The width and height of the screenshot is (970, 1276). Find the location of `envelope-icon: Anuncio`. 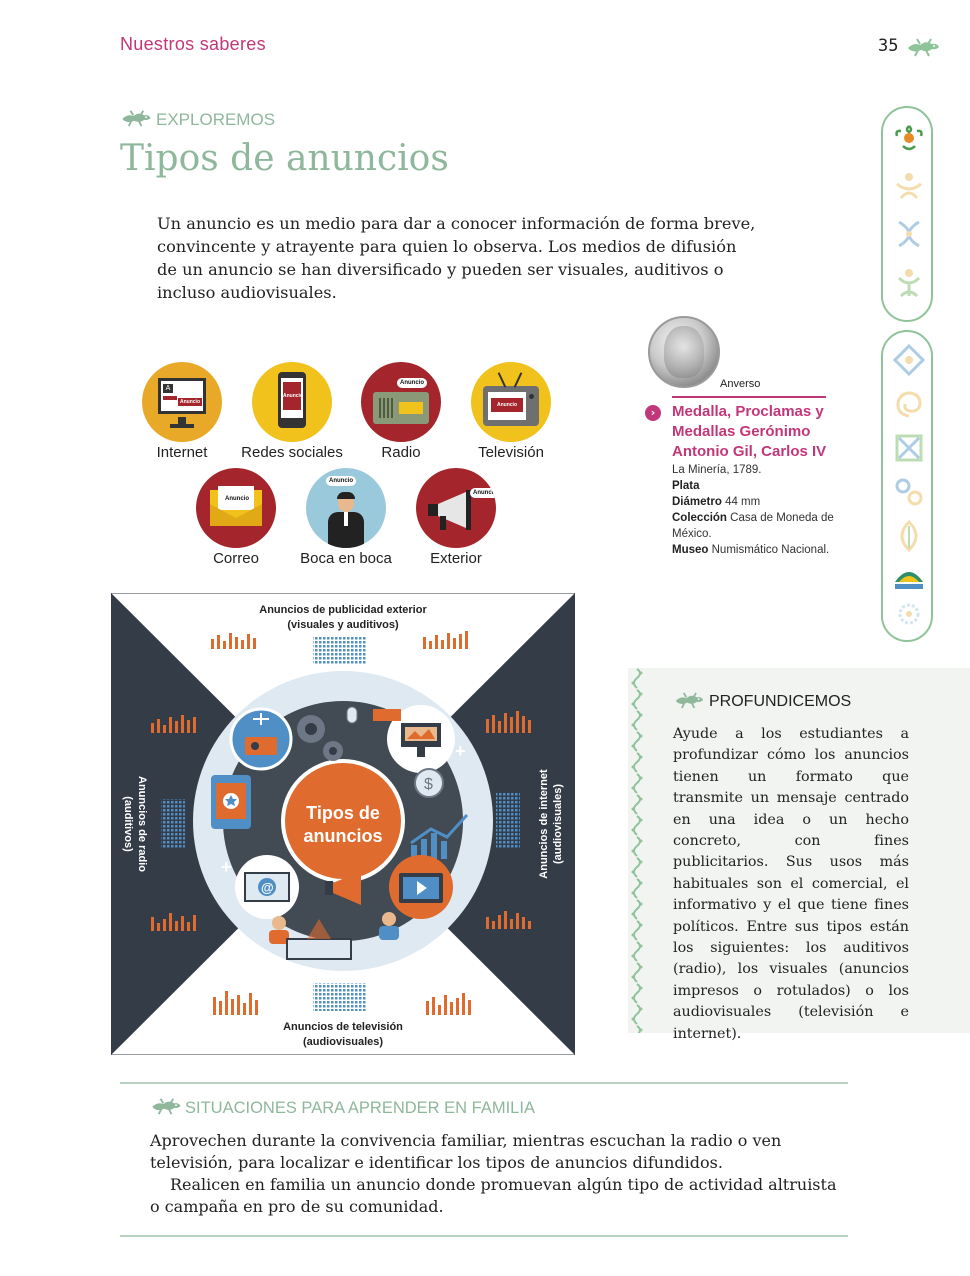

envelope-icon: Anuncio is located at coordinates (236, 508).